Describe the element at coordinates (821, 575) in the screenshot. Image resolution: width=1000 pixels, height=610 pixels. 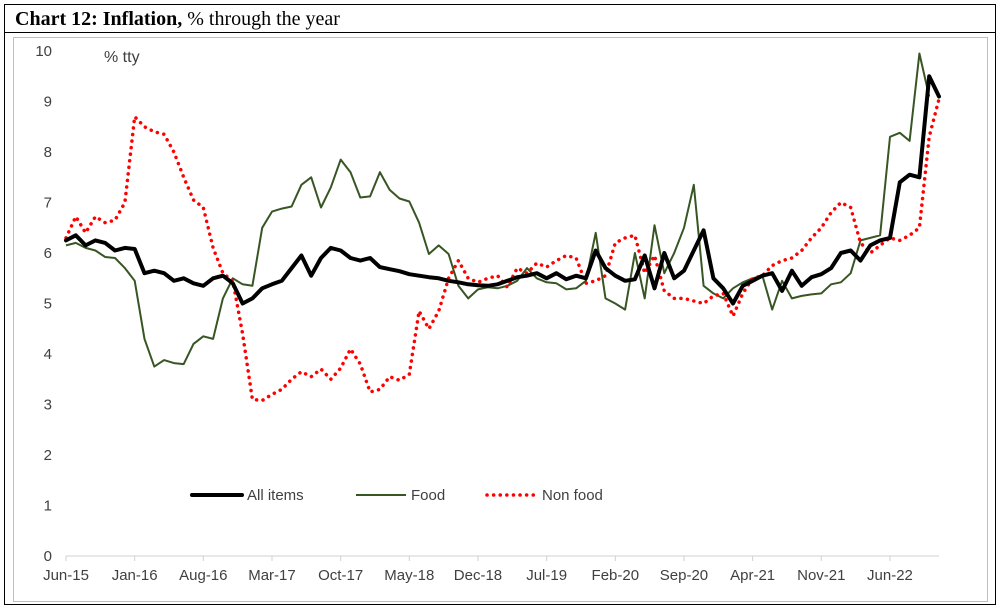
I see `x-tick-label: Nov-21` at that location.